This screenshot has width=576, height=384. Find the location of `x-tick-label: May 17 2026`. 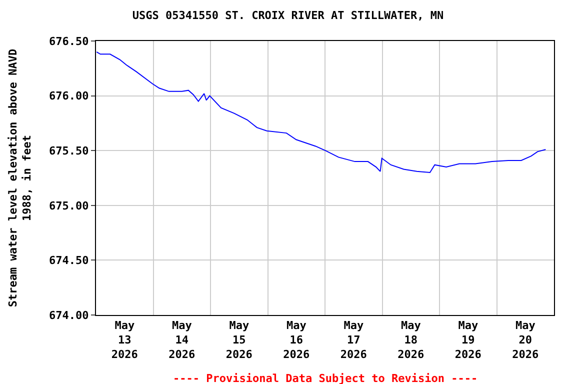

x-tick-label: May 17 2026 is located at coordinates (354, 340).